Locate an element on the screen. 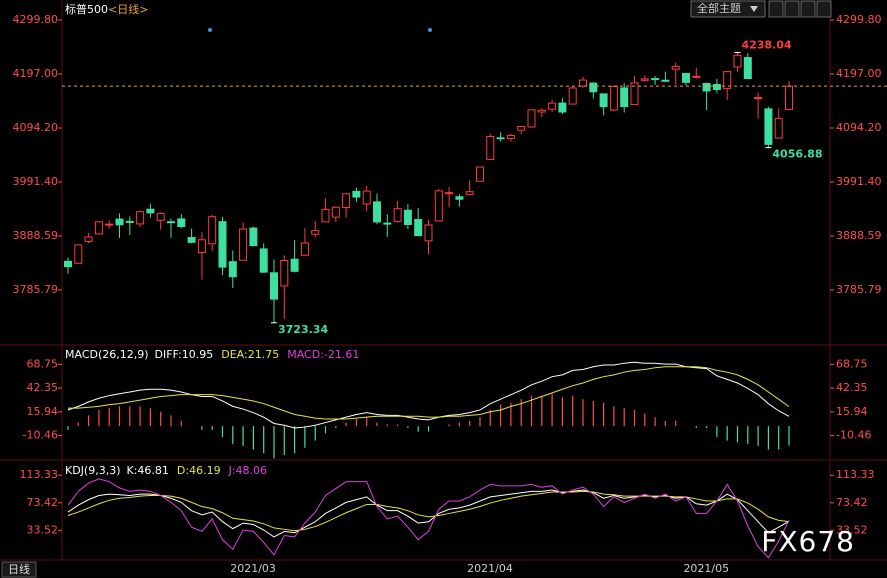 The image size is (887, 578). y-tick-label-right: 73.42 is located at coordinates (852, 502).